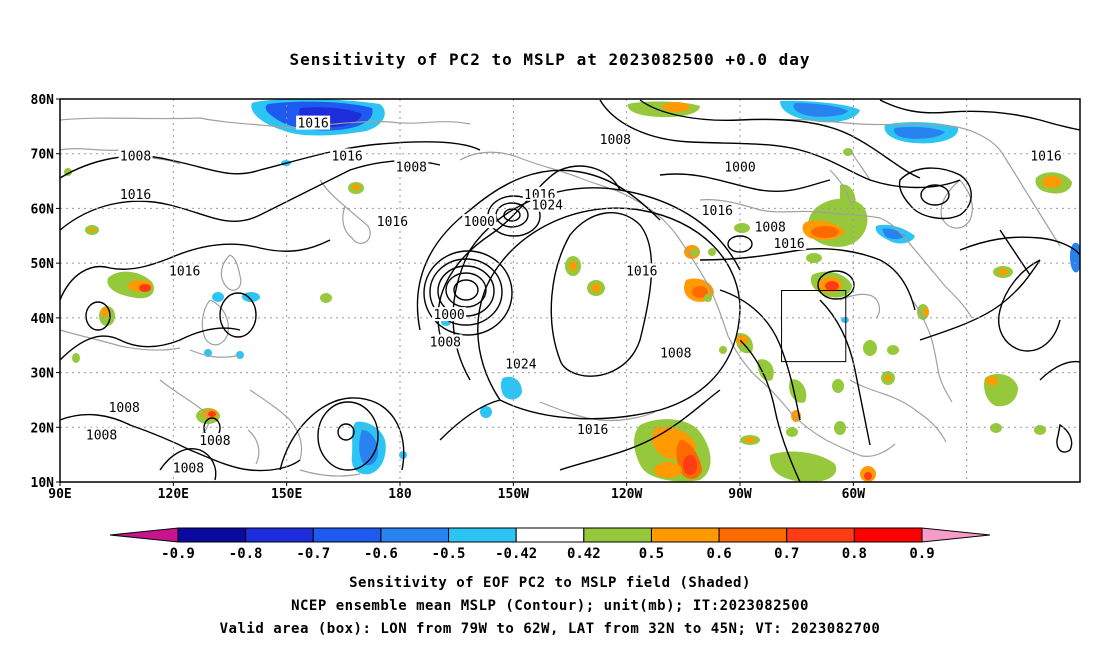 The width and height of the screenshot is (1100, 650). I want to click on colorbar-label: 0.8, so click(854, 554).